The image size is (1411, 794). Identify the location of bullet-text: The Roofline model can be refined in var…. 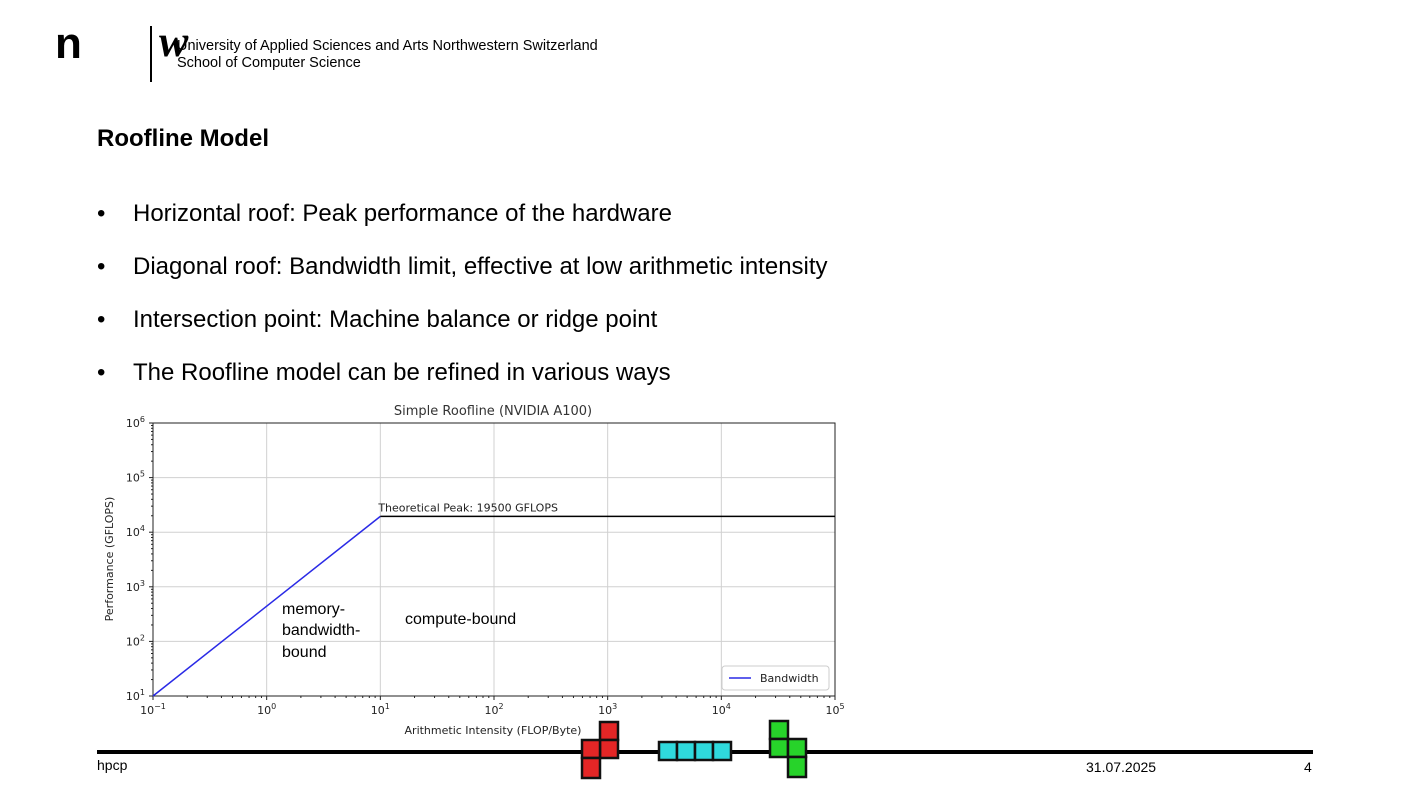
(402, 372).